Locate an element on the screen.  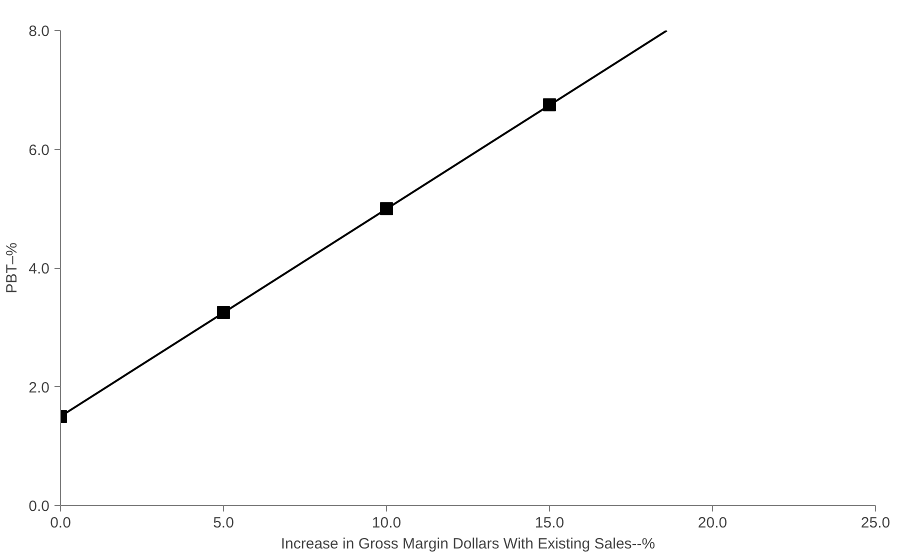
x-axis-title: Increase in Gross Margin Dollars With Existing Sales--% is located at coordinates (468, 544).